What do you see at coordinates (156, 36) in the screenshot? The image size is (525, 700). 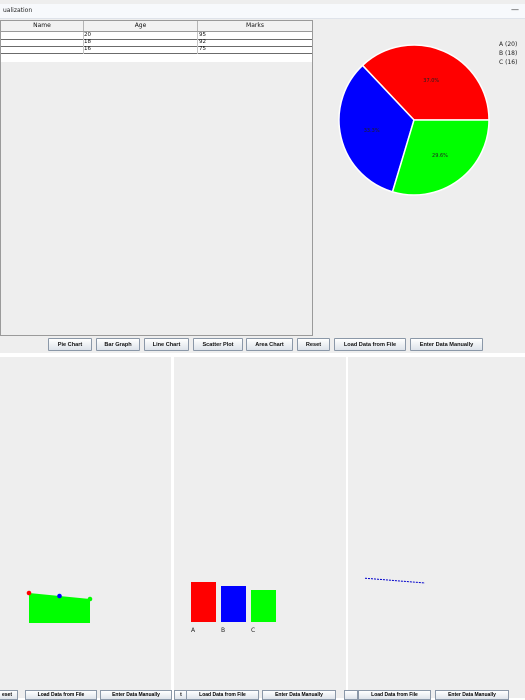 I see `table-row: 20 95` at bounding box center [156, 36].